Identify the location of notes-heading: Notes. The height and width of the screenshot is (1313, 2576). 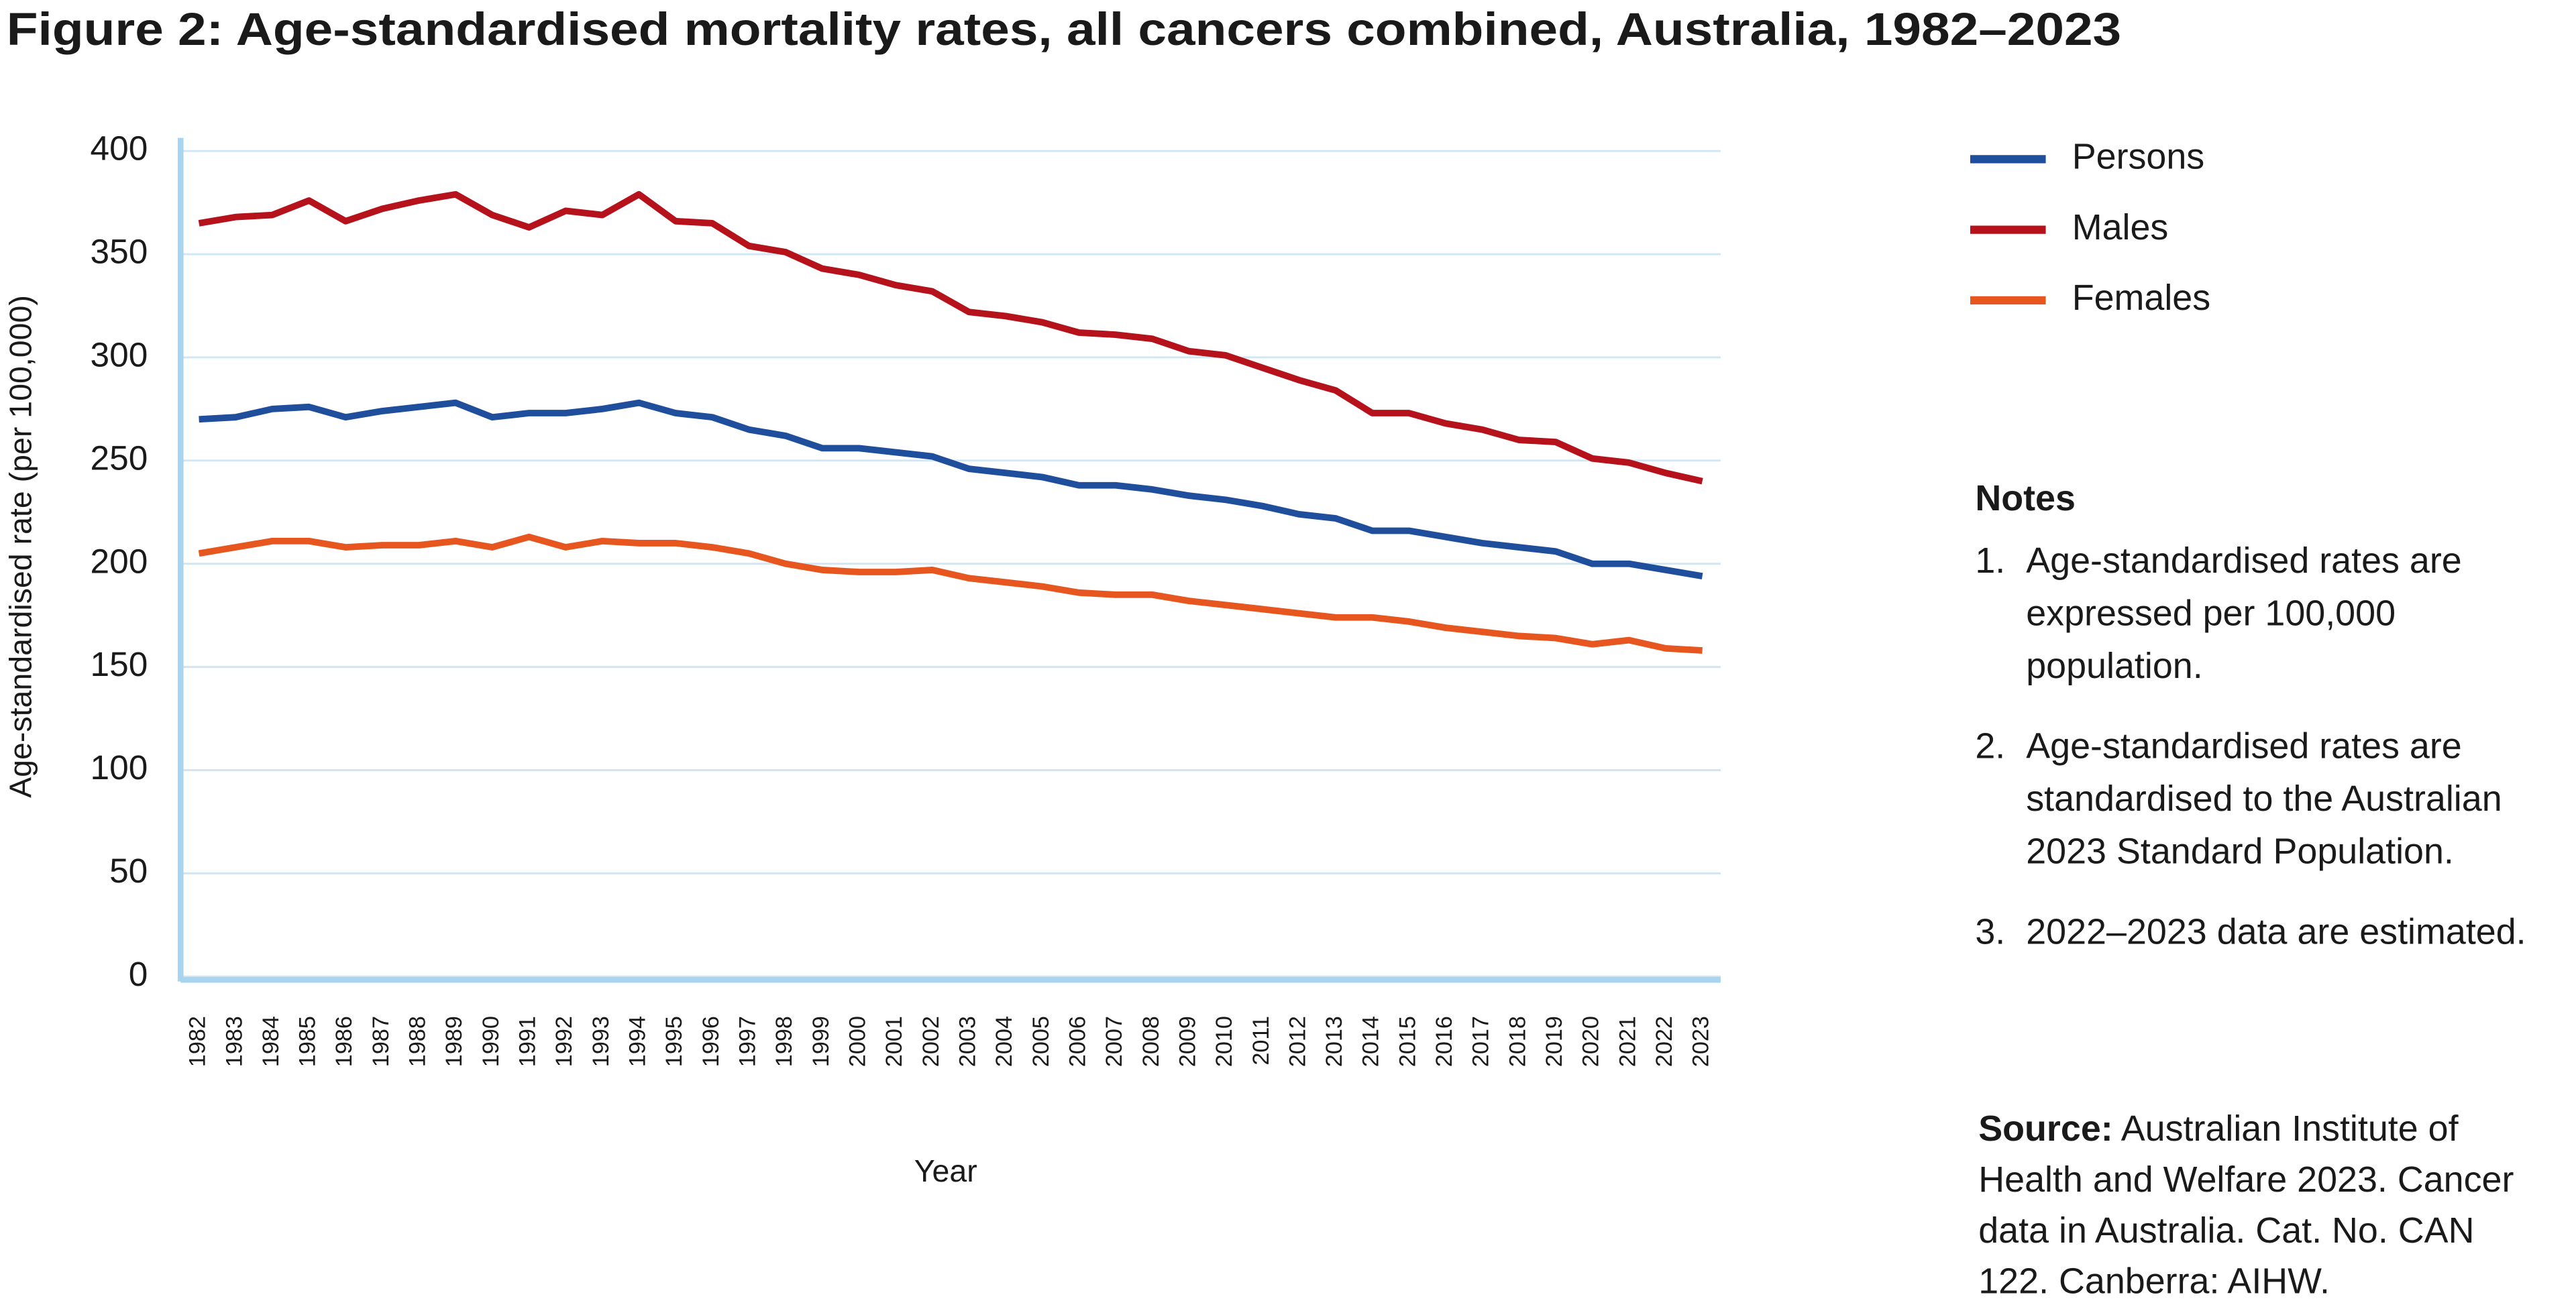
(2025, 498).